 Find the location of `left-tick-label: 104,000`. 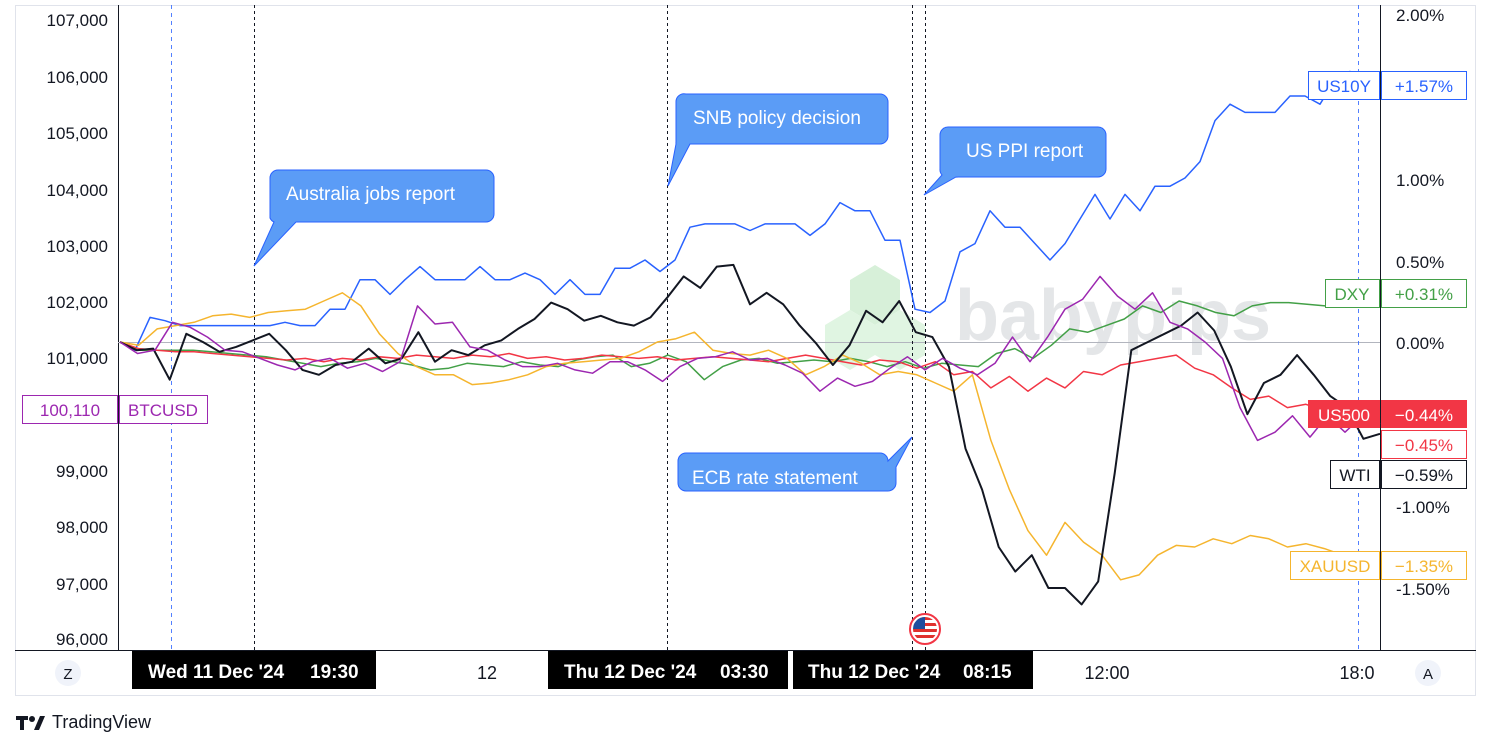

left-tick-label: 104,000 is located at coordinates (77, 190).